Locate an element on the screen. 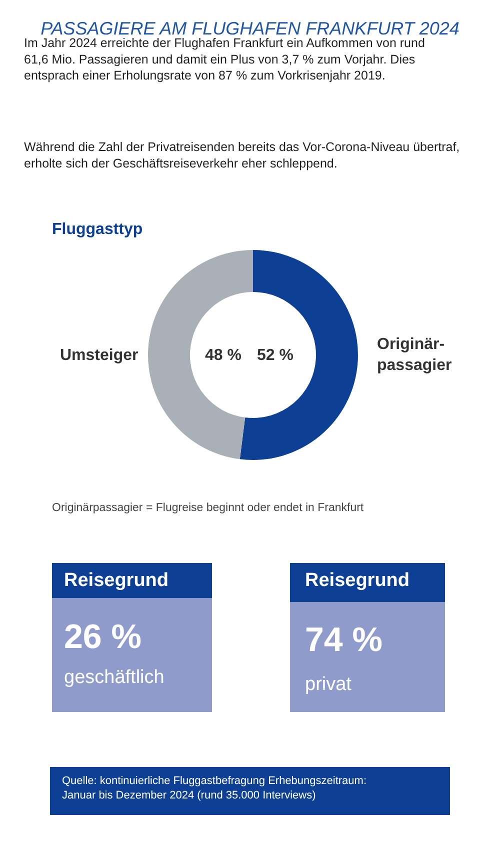 The height and width of the screenshot is (850, 500). source-note: Quelle: kontinuierliche Fluggastbefragung Erhebungszeitraum: Januar bis Dezember 2024 (rund 35.000 Interviews) is located at coordinates (214, 788).